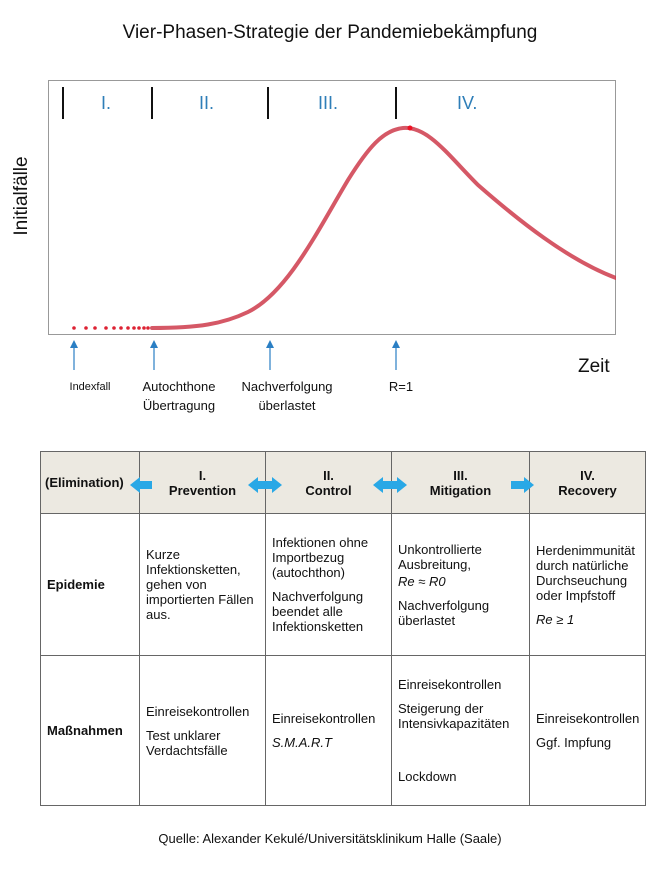 The width and height of the screenshot is (660, 870). What do you see at coordinates (111, 328) in the screenshot?
I see `early-case-dots` at bounding box center [111, 328].